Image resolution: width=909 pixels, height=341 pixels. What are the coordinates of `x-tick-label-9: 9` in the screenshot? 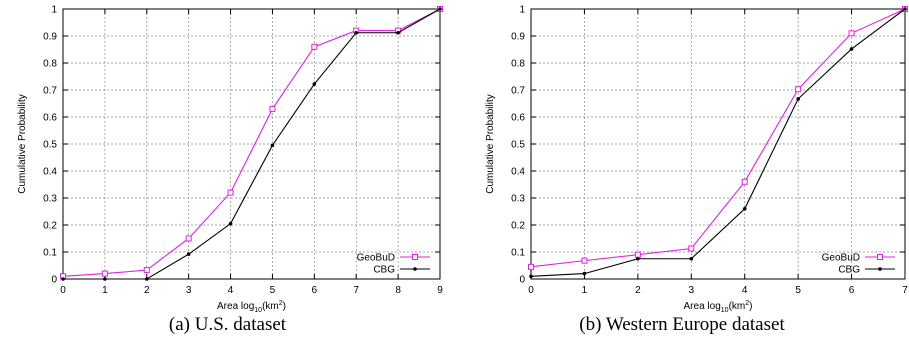 It's located at (440, 290).